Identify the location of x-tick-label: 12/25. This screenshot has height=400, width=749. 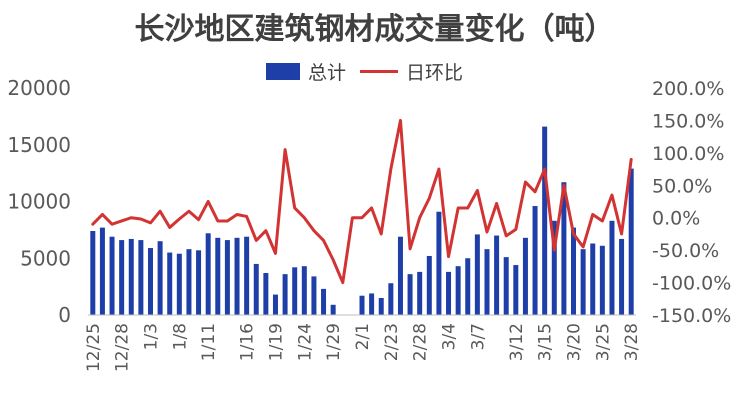
(94, 347).